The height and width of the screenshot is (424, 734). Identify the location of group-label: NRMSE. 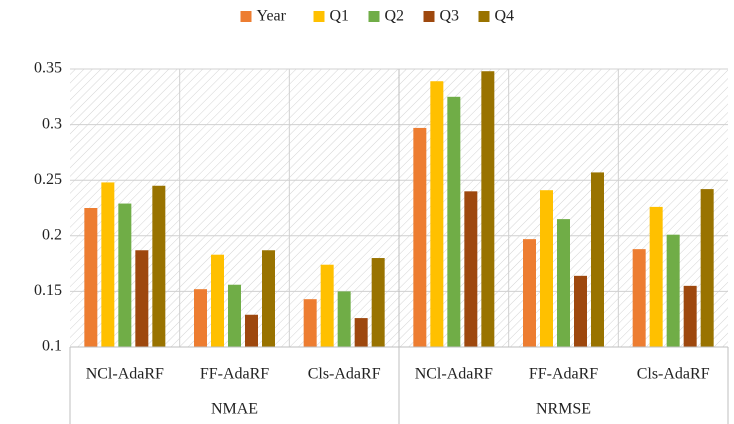
(563, 409).